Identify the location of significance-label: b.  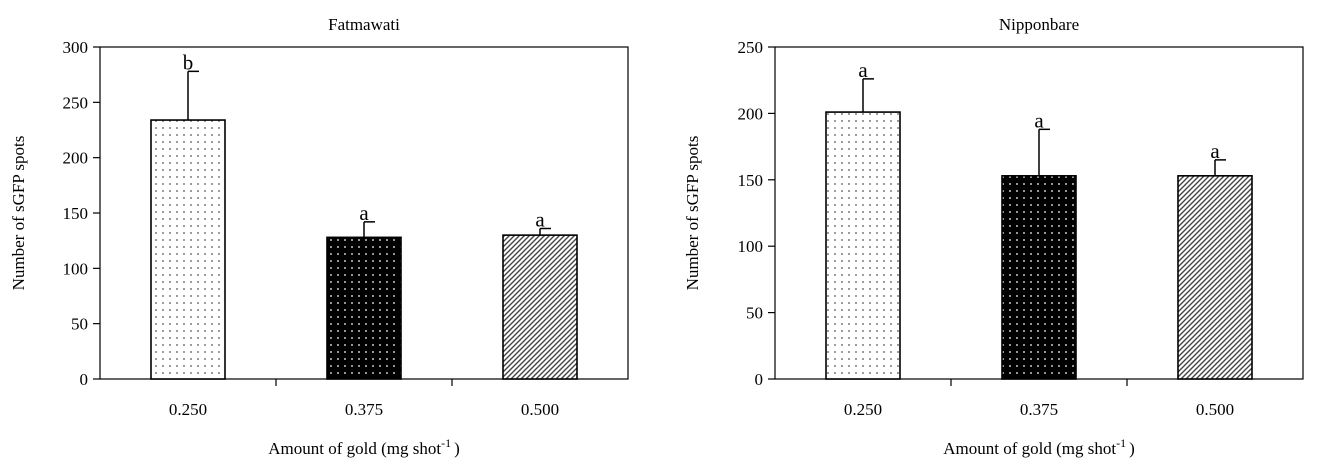
(188, 62).